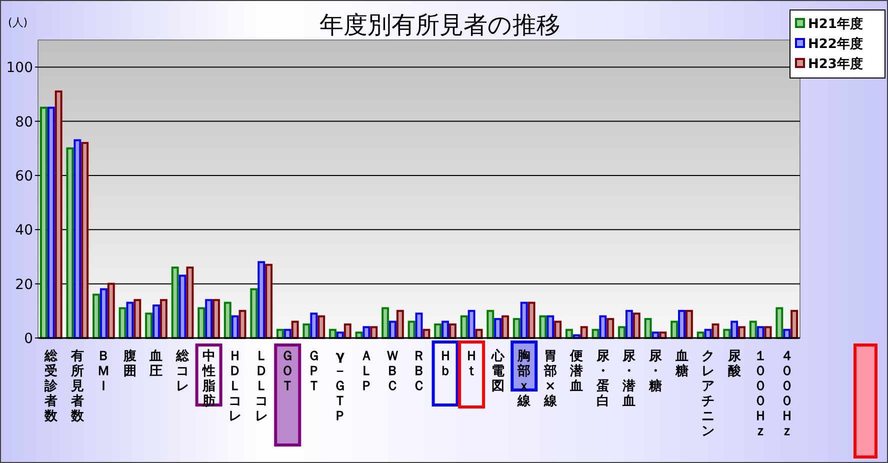 Image resolution: width=888 pixels, height=463 pixels. What do you see at coordinates (835, 24) in the screenshot?
I see `legend-label: H21年度` at bounding box center [835, 24].